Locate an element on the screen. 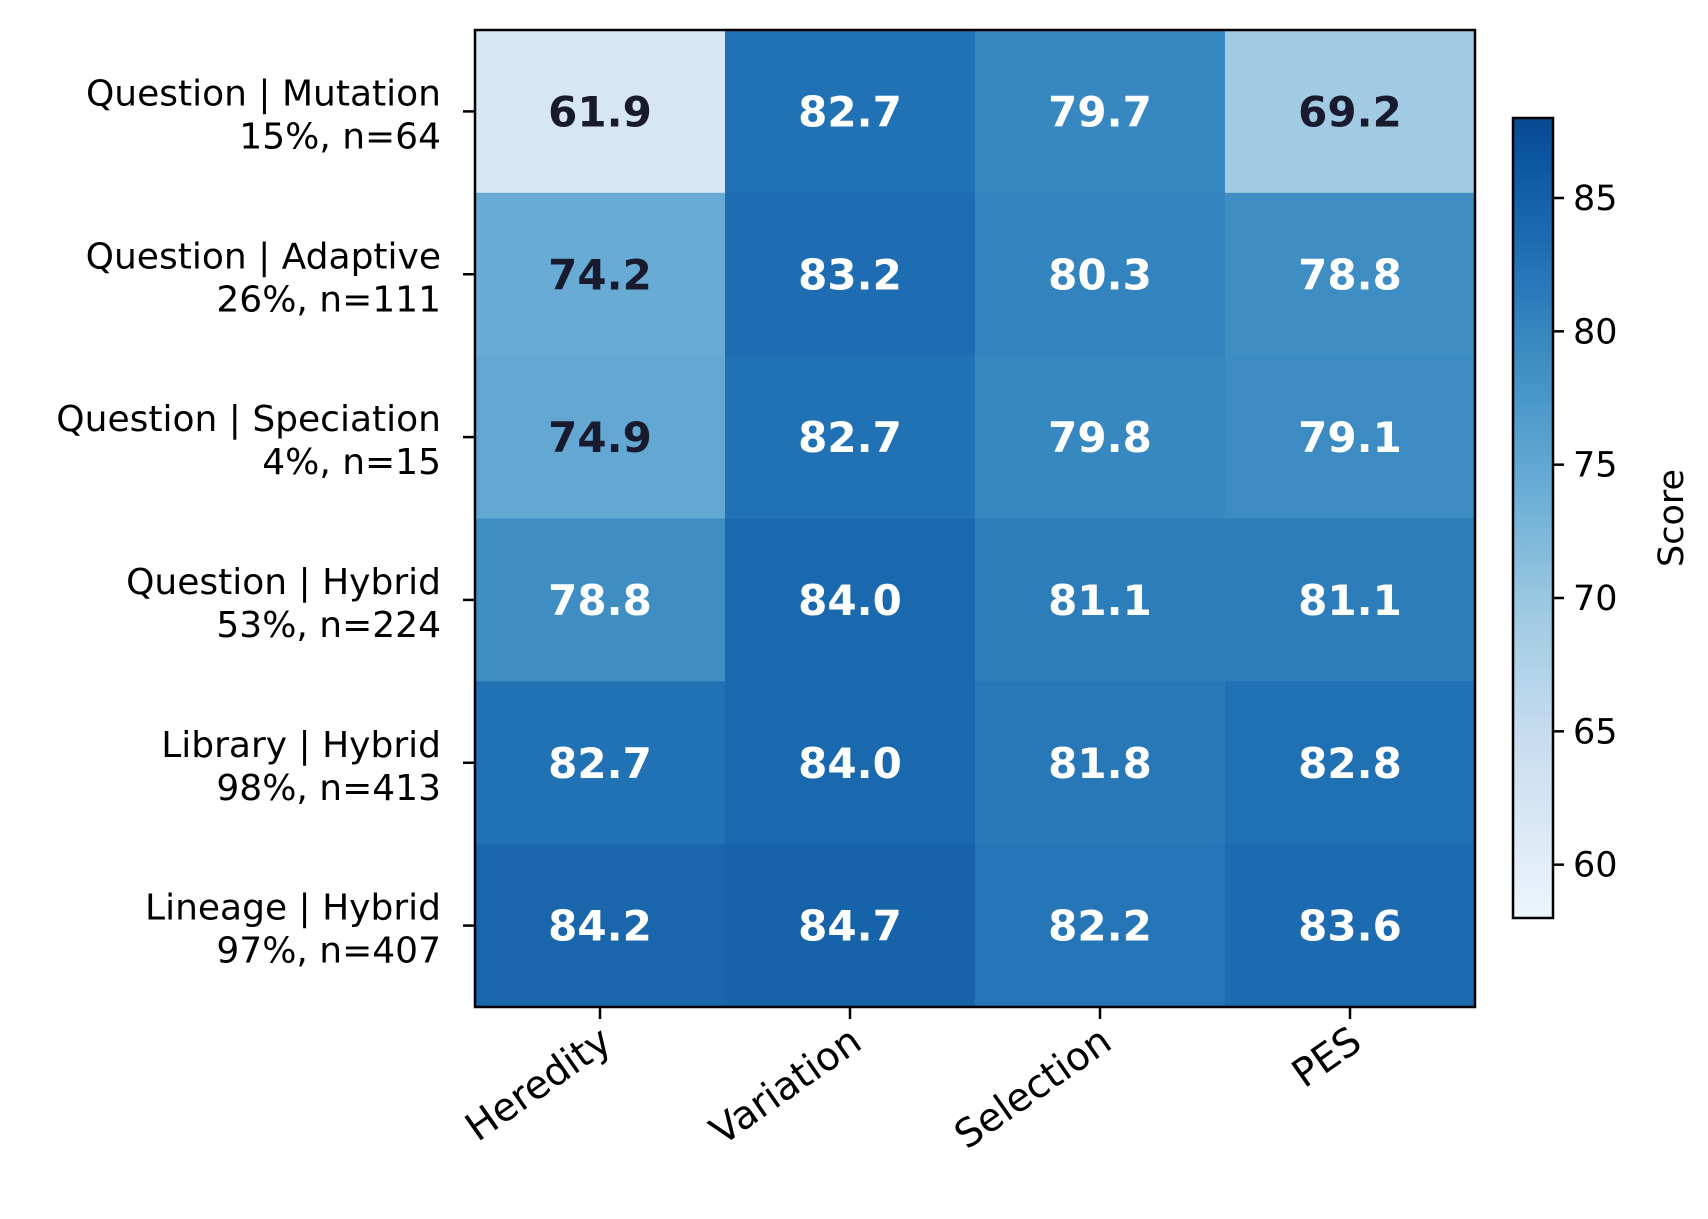 The image size is (1708, 1219). cell-value-label: 83.6 is located at coordinates (1350, 926).